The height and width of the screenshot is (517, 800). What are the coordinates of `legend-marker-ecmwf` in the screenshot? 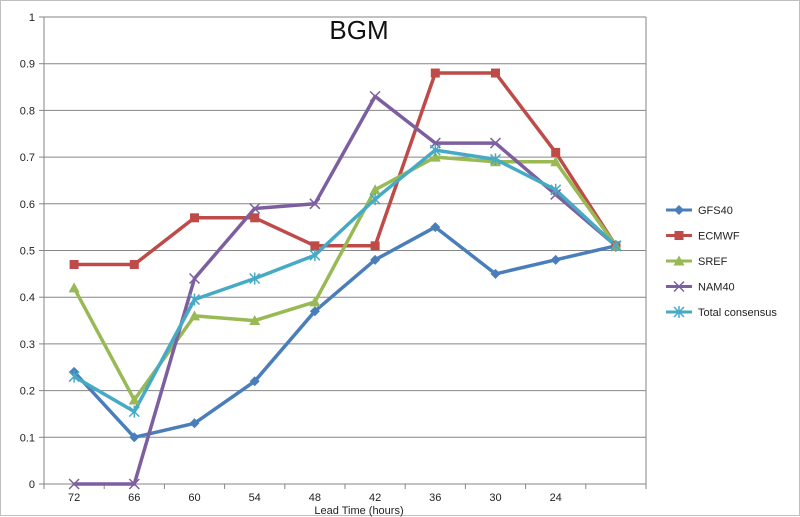 It's located at (679, 235).